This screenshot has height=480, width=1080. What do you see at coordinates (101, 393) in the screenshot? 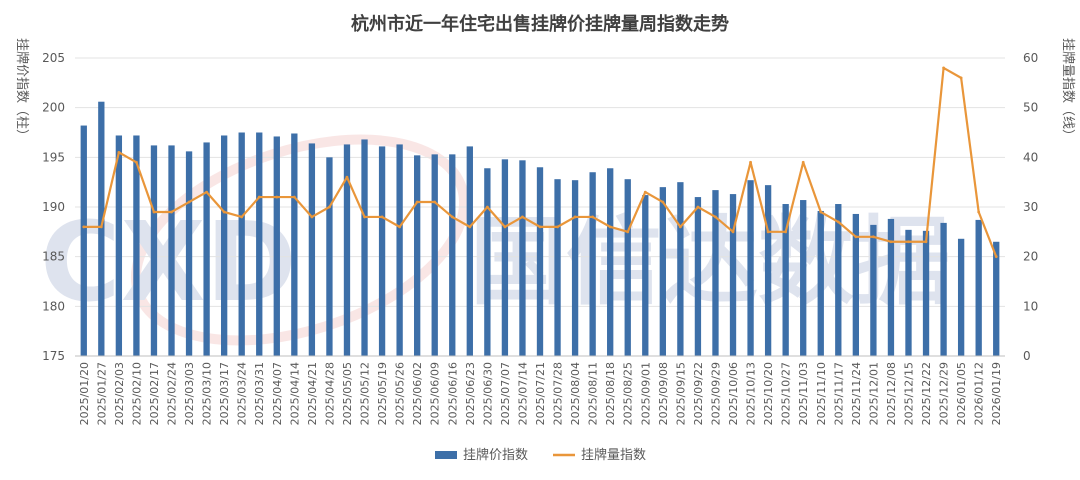
I see `x-tick-label: 2025/01/27` at bounding box center [101, 393].